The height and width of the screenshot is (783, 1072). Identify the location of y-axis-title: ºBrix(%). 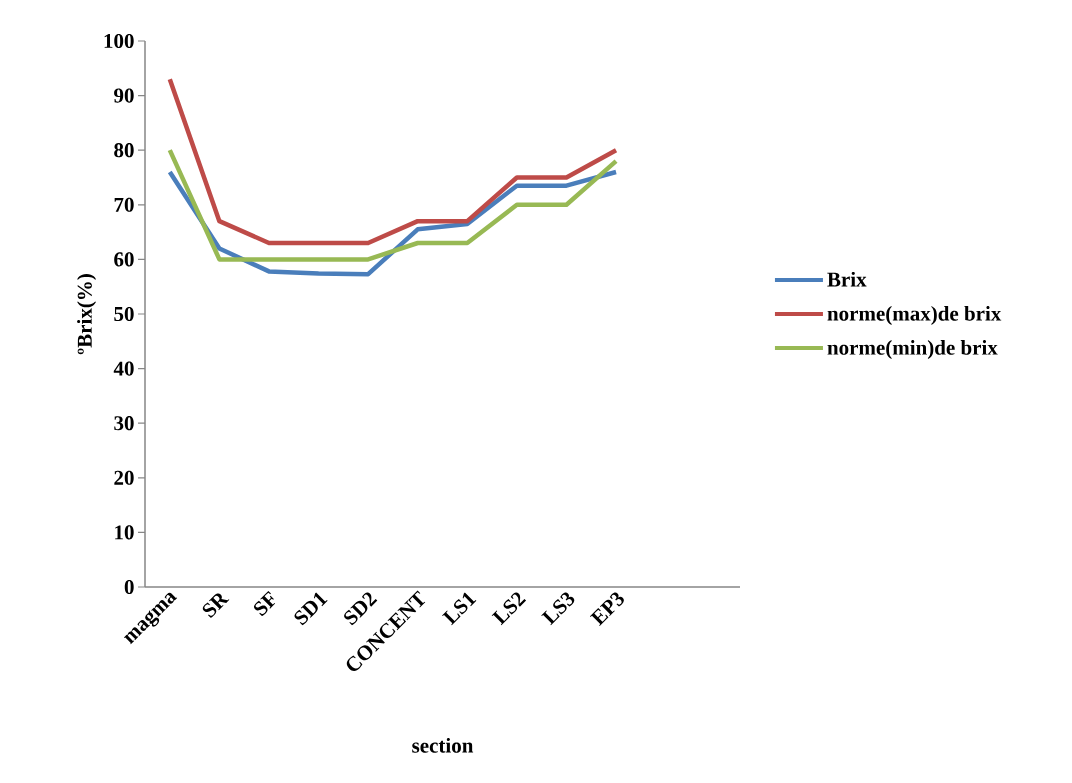
(87, 314).